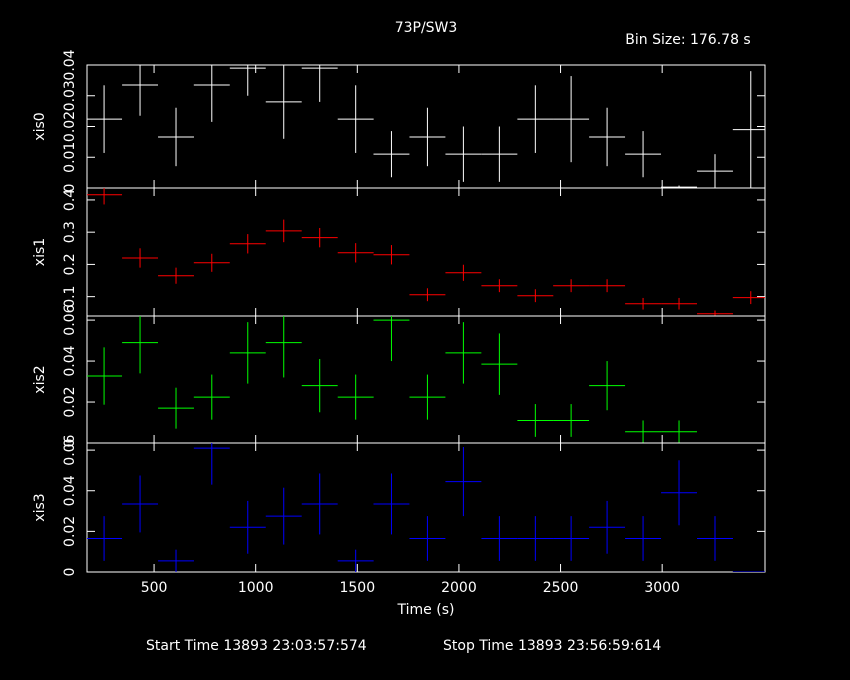 The width and height of the screenshot is (850, 680). Describe the element at coordinates (687, 40) in the screenshot. I see `bin-size: Bin Size: 176.78 s` at that location.